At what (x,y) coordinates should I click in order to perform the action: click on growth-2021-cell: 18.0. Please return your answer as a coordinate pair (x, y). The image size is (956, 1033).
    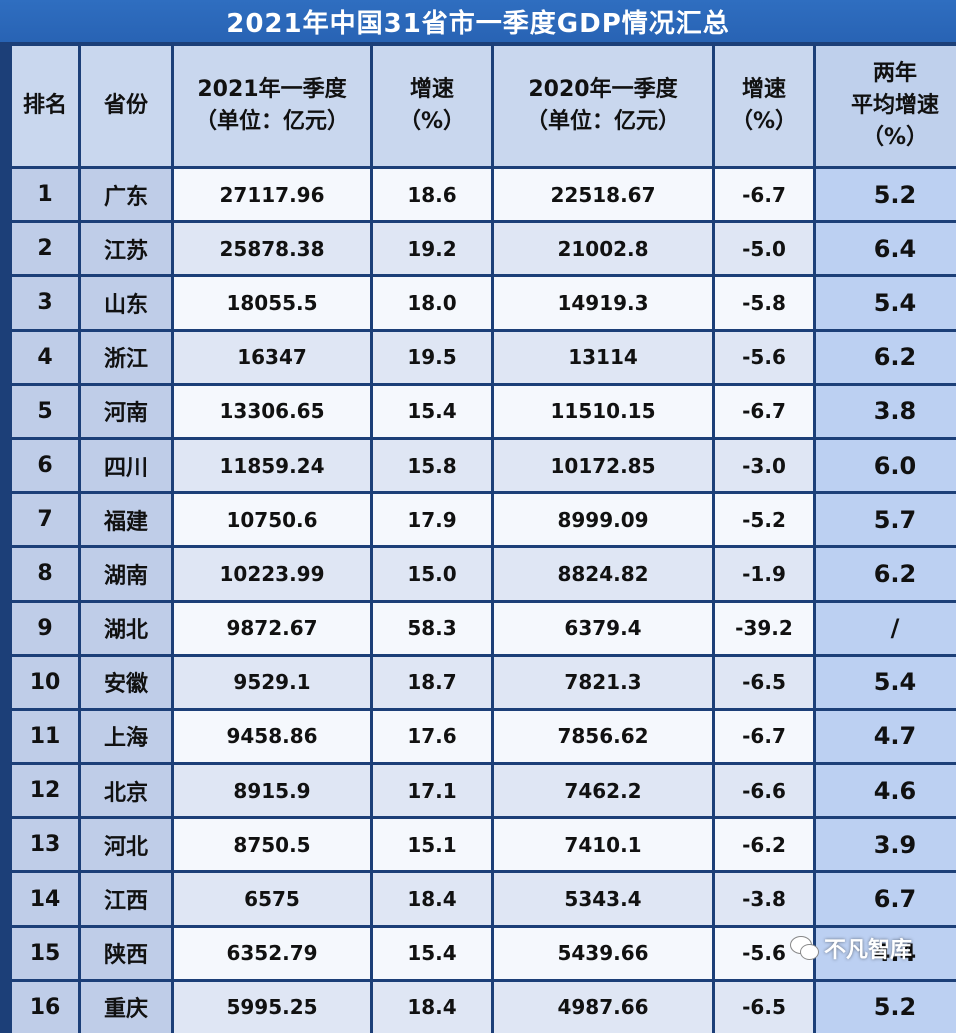
    Looking at the image, I should click on (432, 303).